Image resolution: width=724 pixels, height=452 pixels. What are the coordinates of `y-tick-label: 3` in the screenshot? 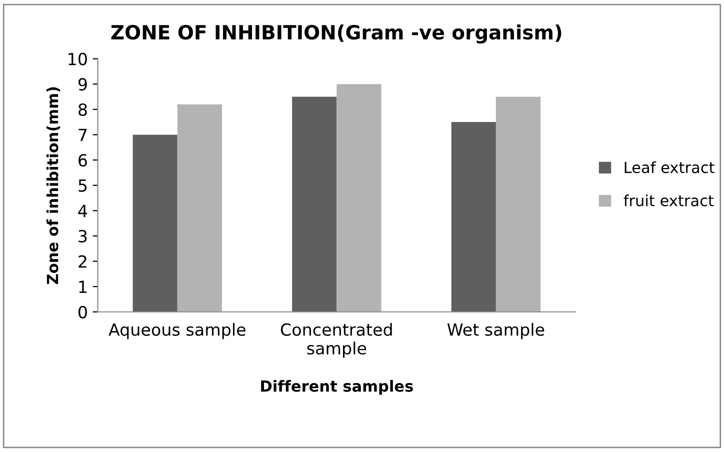 It's located at (82, 236).